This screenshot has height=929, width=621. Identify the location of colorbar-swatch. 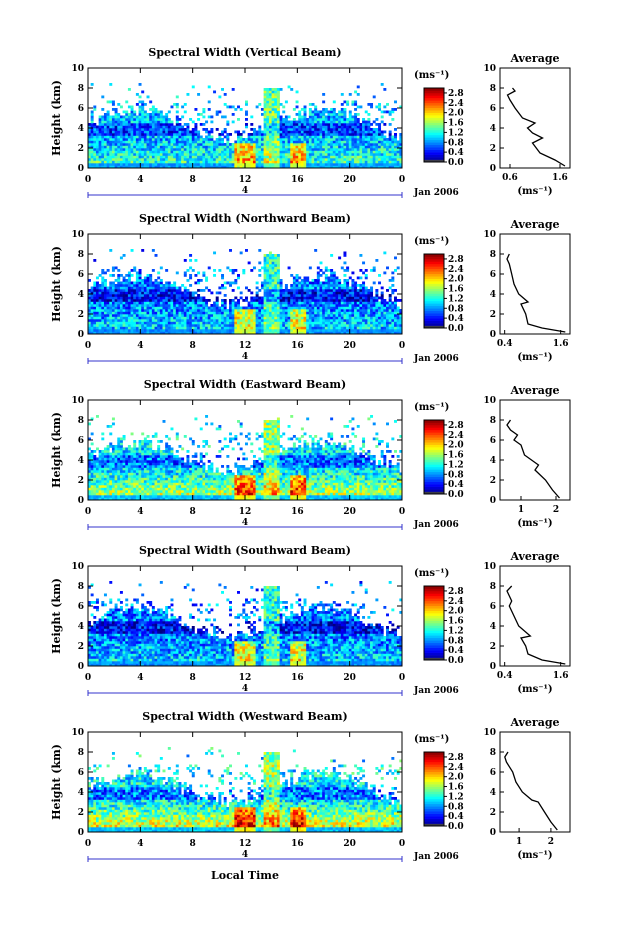
(434, 124).